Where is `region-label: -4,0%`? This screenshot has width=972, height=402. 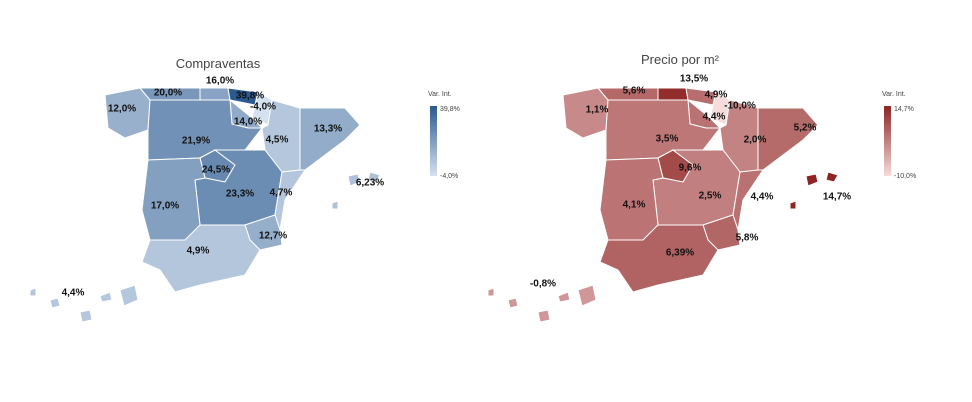 region-label: -4,0% is located at coordinates (263, 107).